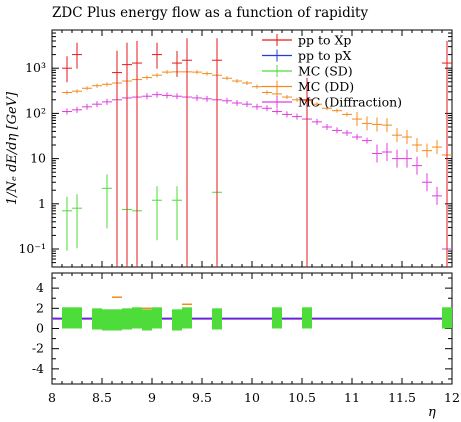  Describe the element at coordinates (302, 397) in the screenshot. I see `x-tick-label: 10.5` at that location.